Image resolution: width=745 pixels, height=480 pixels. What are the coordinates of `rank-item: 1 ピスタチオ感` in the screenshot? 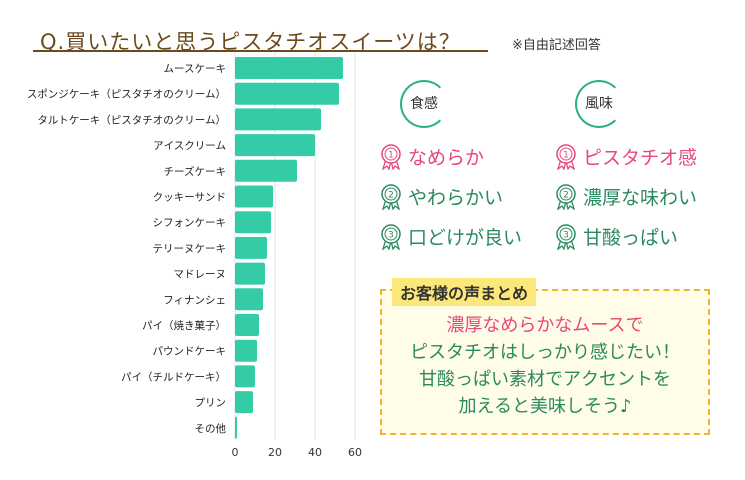 It's located at (626, 156).